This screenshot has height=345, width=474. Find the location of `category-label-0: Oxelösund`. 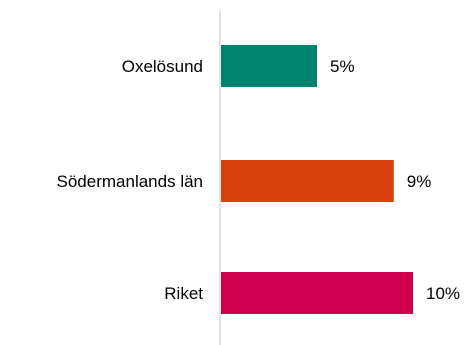

category-label-0: Oxelösund is located at coordinates (162, 66).